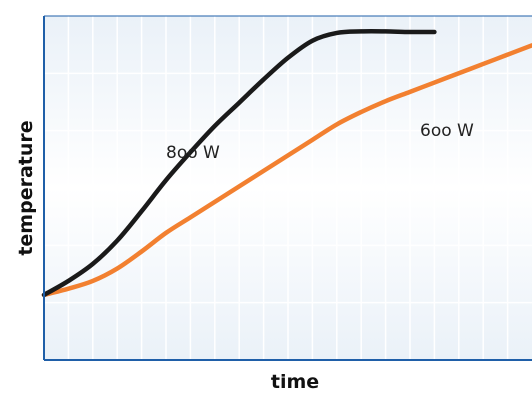 Image resolution: width=532 pixels, height=393 pixels. What do you see at coordinates (447, 131) in the screenshot?
I see `series-label-600w: 6oo W` at bounding box center [447, 131].